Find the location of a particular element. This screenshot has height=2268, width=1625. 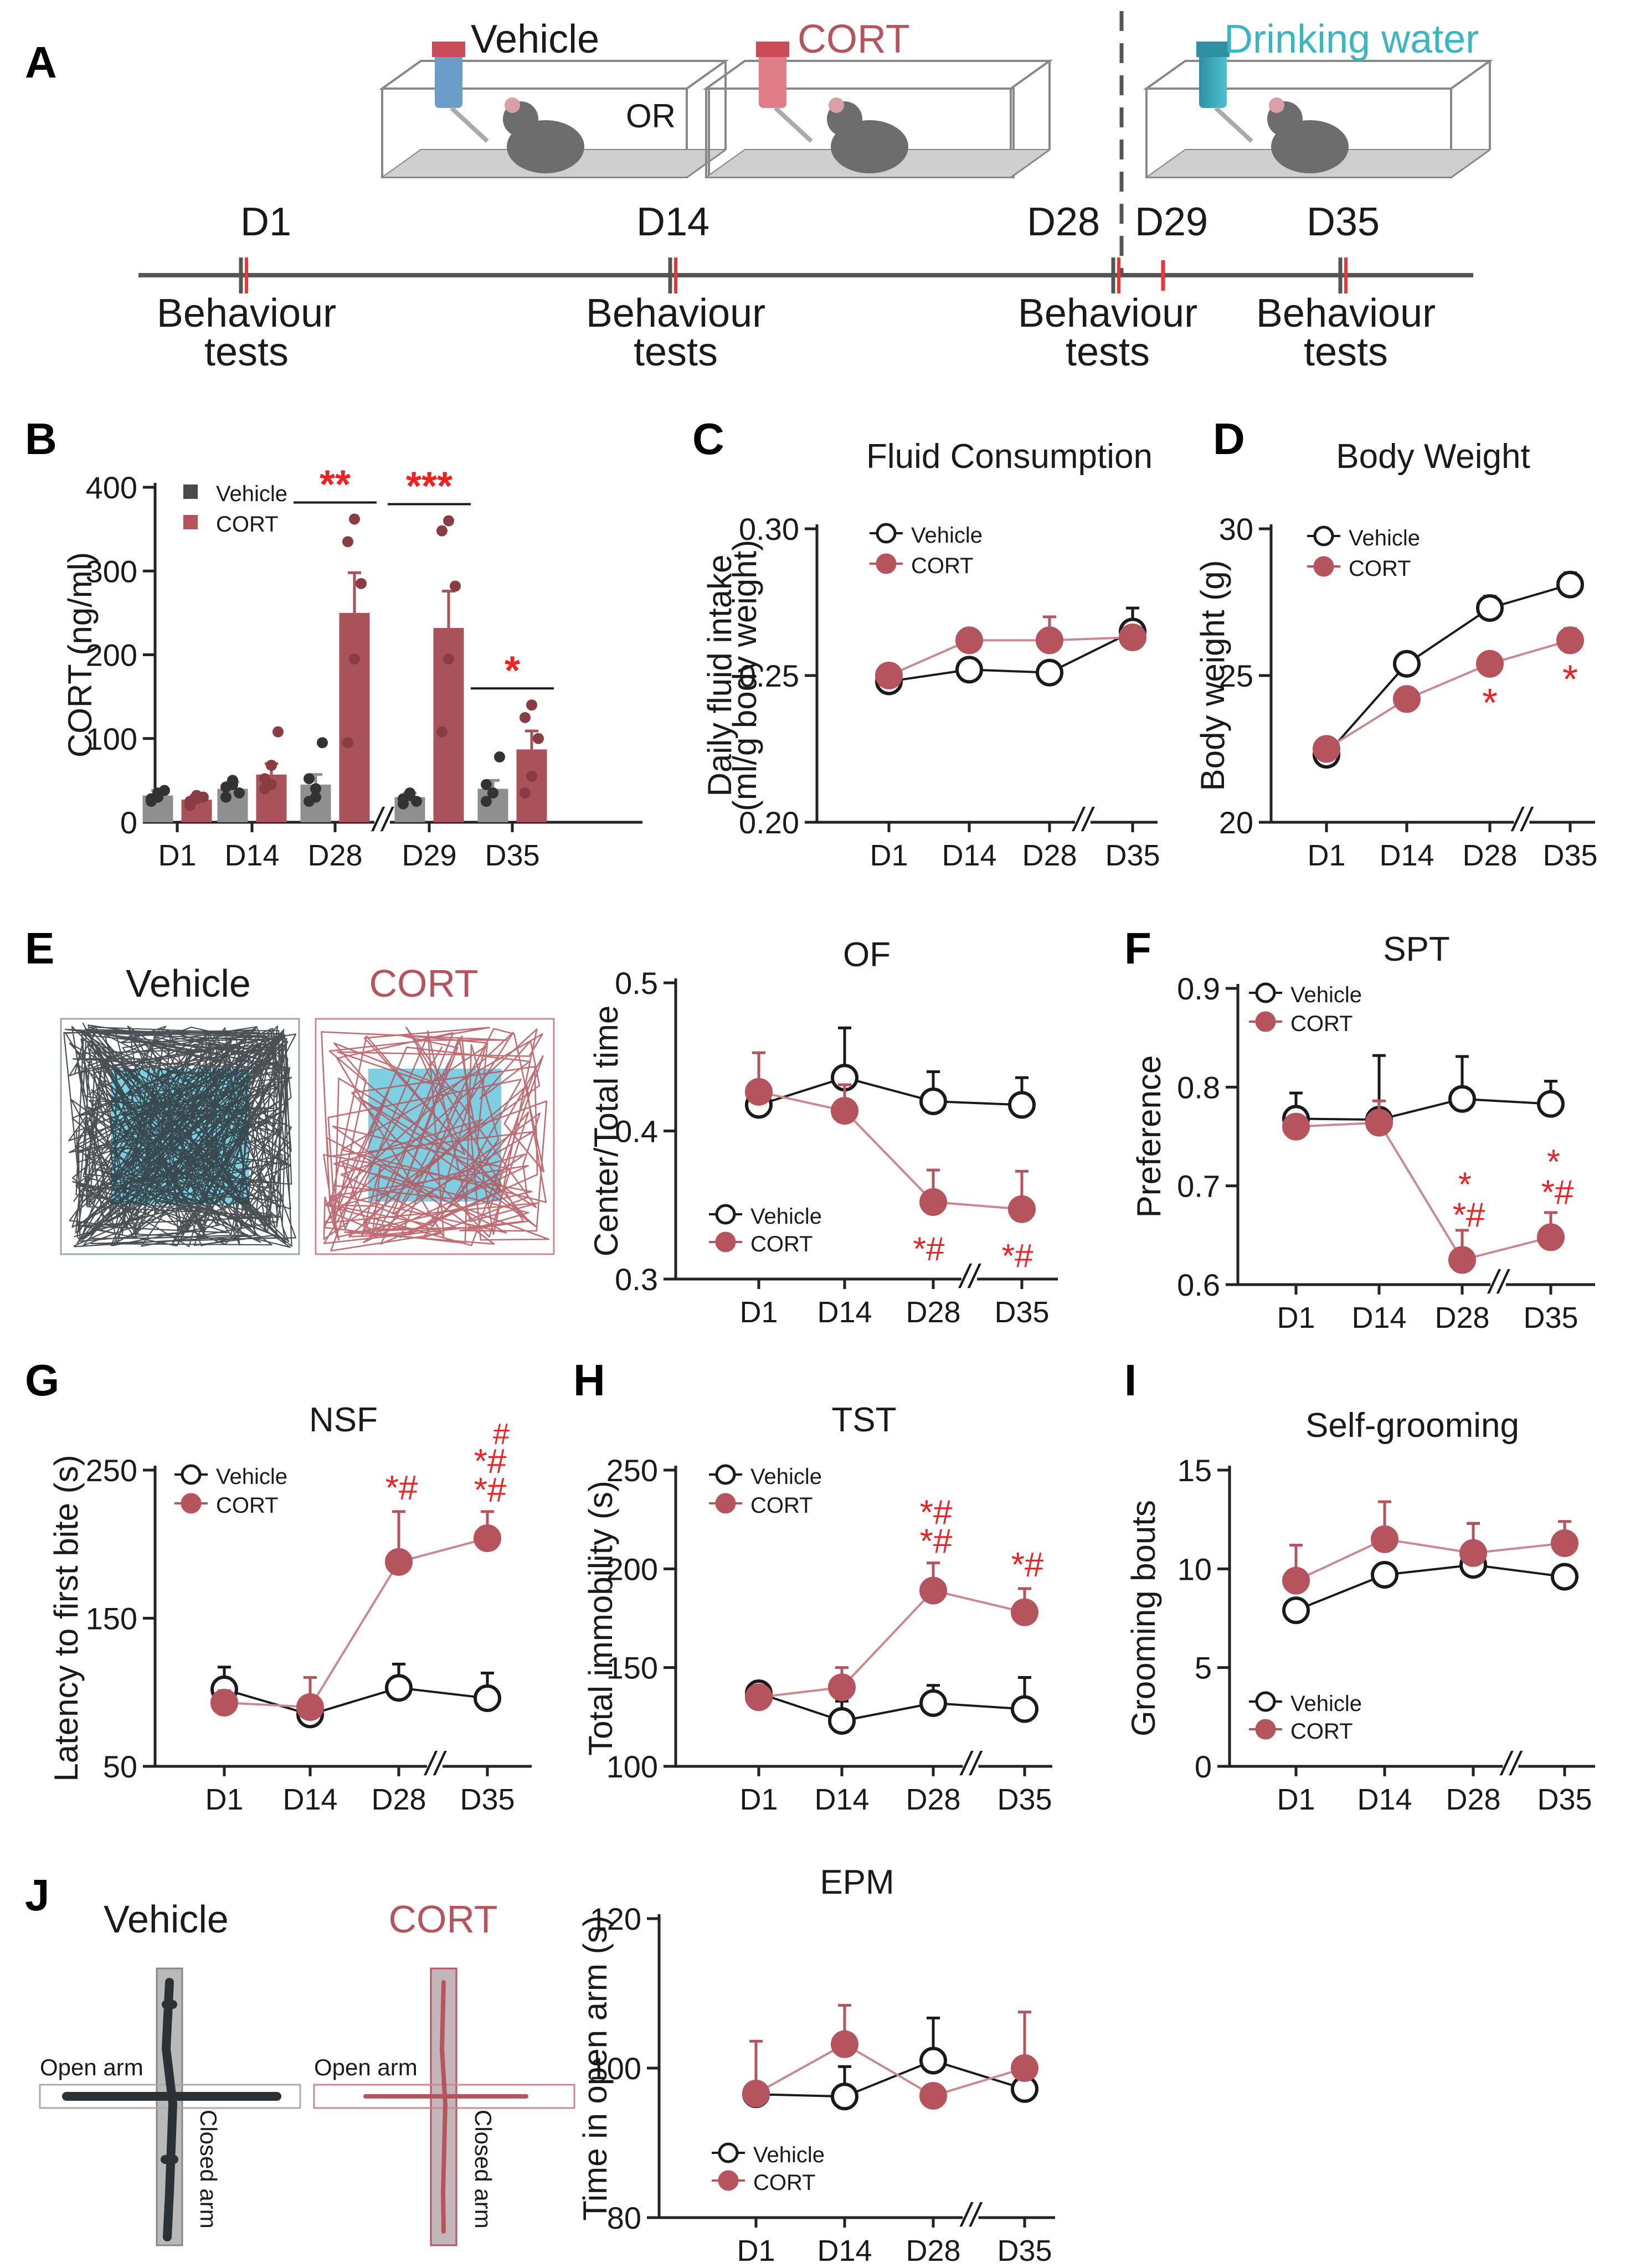

chart-d-ytick-label: 30 is located at coordinates (1236, 529).